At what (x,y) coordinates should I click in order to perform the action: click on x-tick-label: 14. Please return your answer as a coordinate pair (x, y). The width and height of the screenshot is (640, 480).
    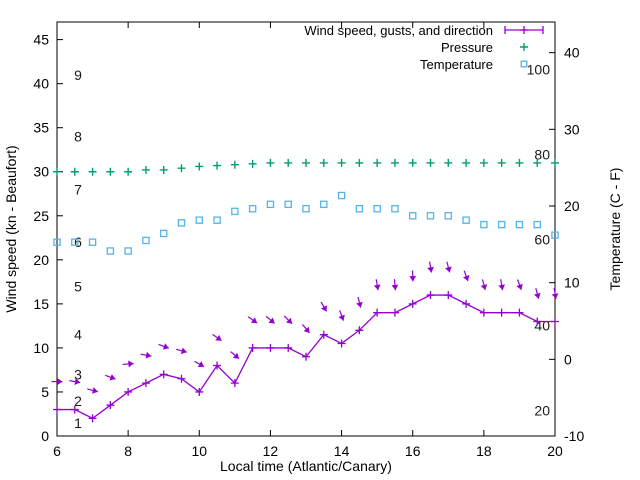
    Looking at the image, I should click on (342, 451).